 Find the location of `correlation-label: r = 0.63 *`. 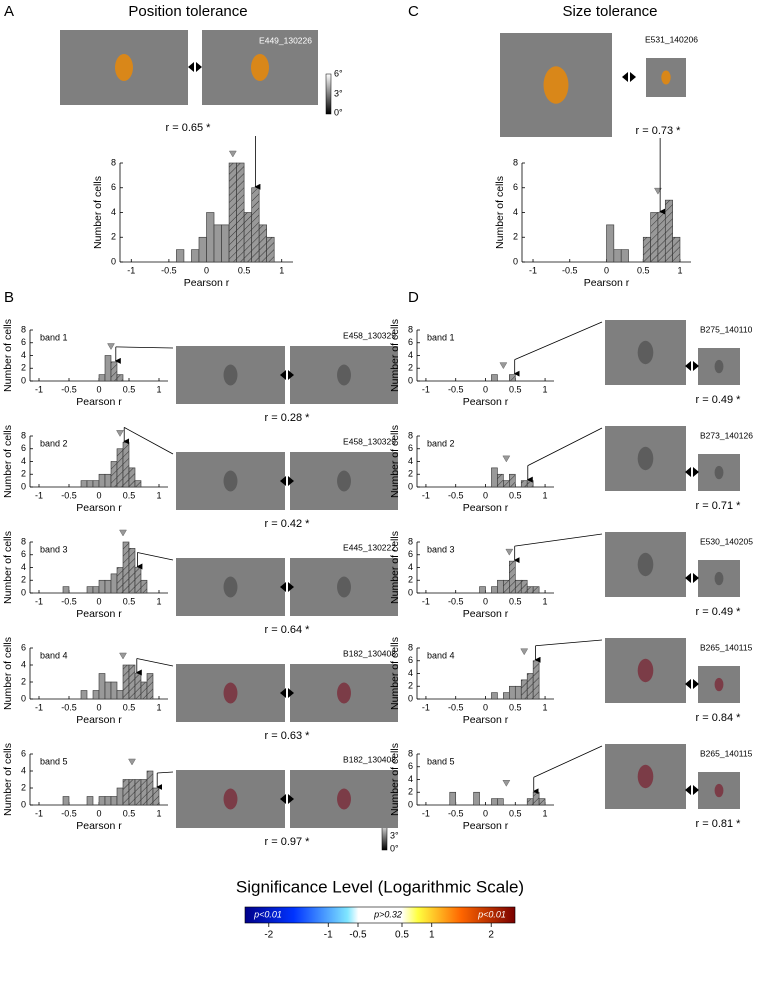

correlation-label: r = 0.63 * is located at coordinates (288, 736).